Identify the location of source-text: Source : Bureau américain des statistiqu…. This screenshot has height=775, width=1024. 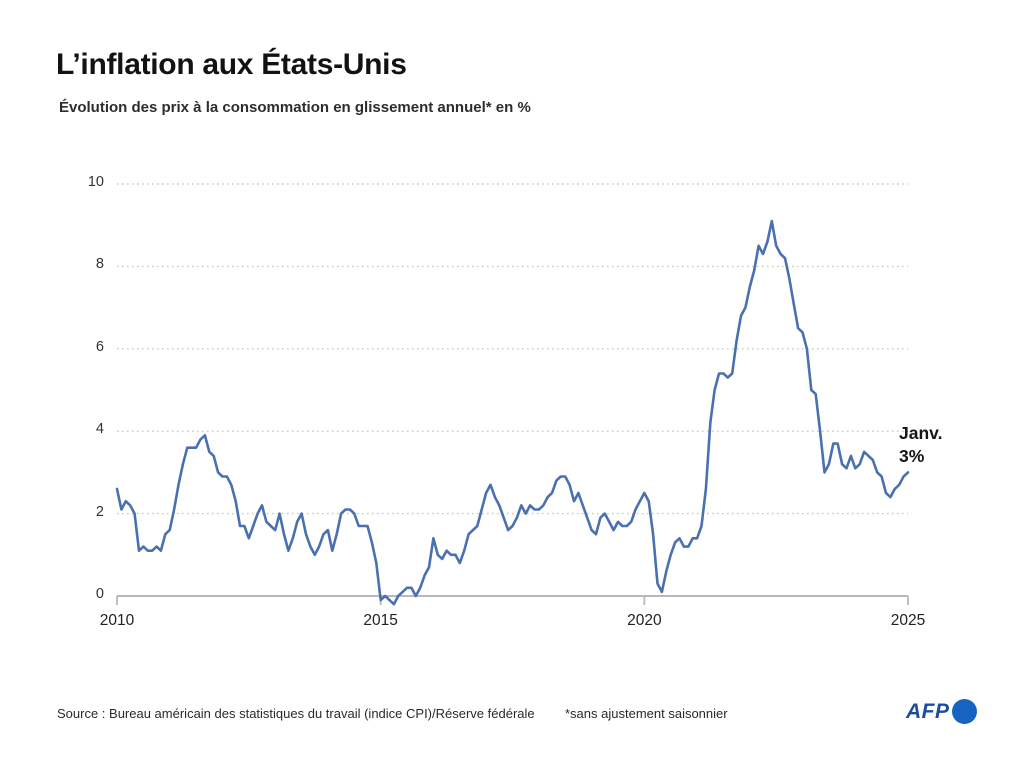
(296, 713).